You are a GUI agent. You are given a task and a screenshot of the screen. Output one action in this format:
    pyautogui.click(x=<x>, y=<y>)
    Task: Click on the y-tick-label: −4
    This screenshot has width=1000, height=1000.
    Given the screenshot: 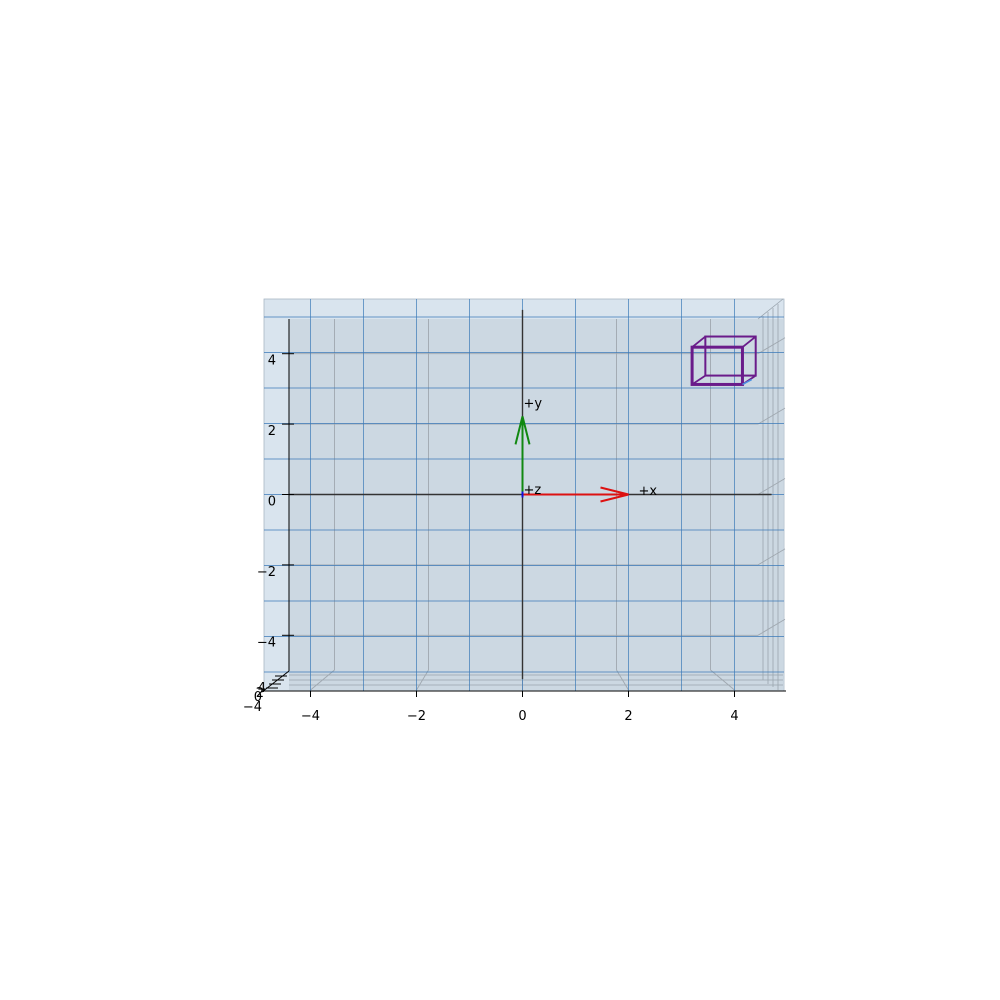 What is the action you would take?
    pyautogui.click(x=266, y=642)
    